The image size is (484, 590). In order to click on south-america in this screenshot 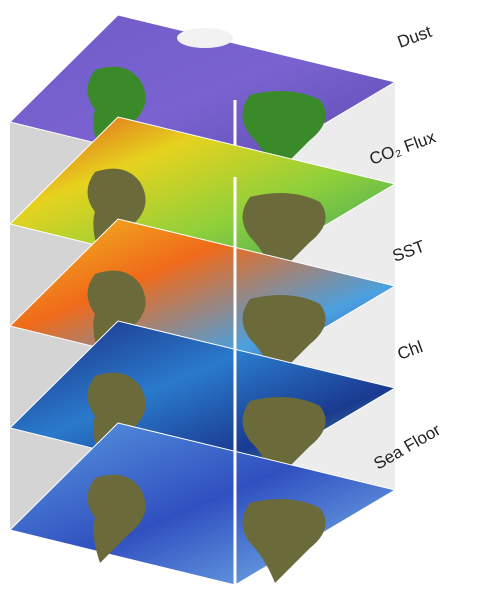, I will do `click(116, 518)`.